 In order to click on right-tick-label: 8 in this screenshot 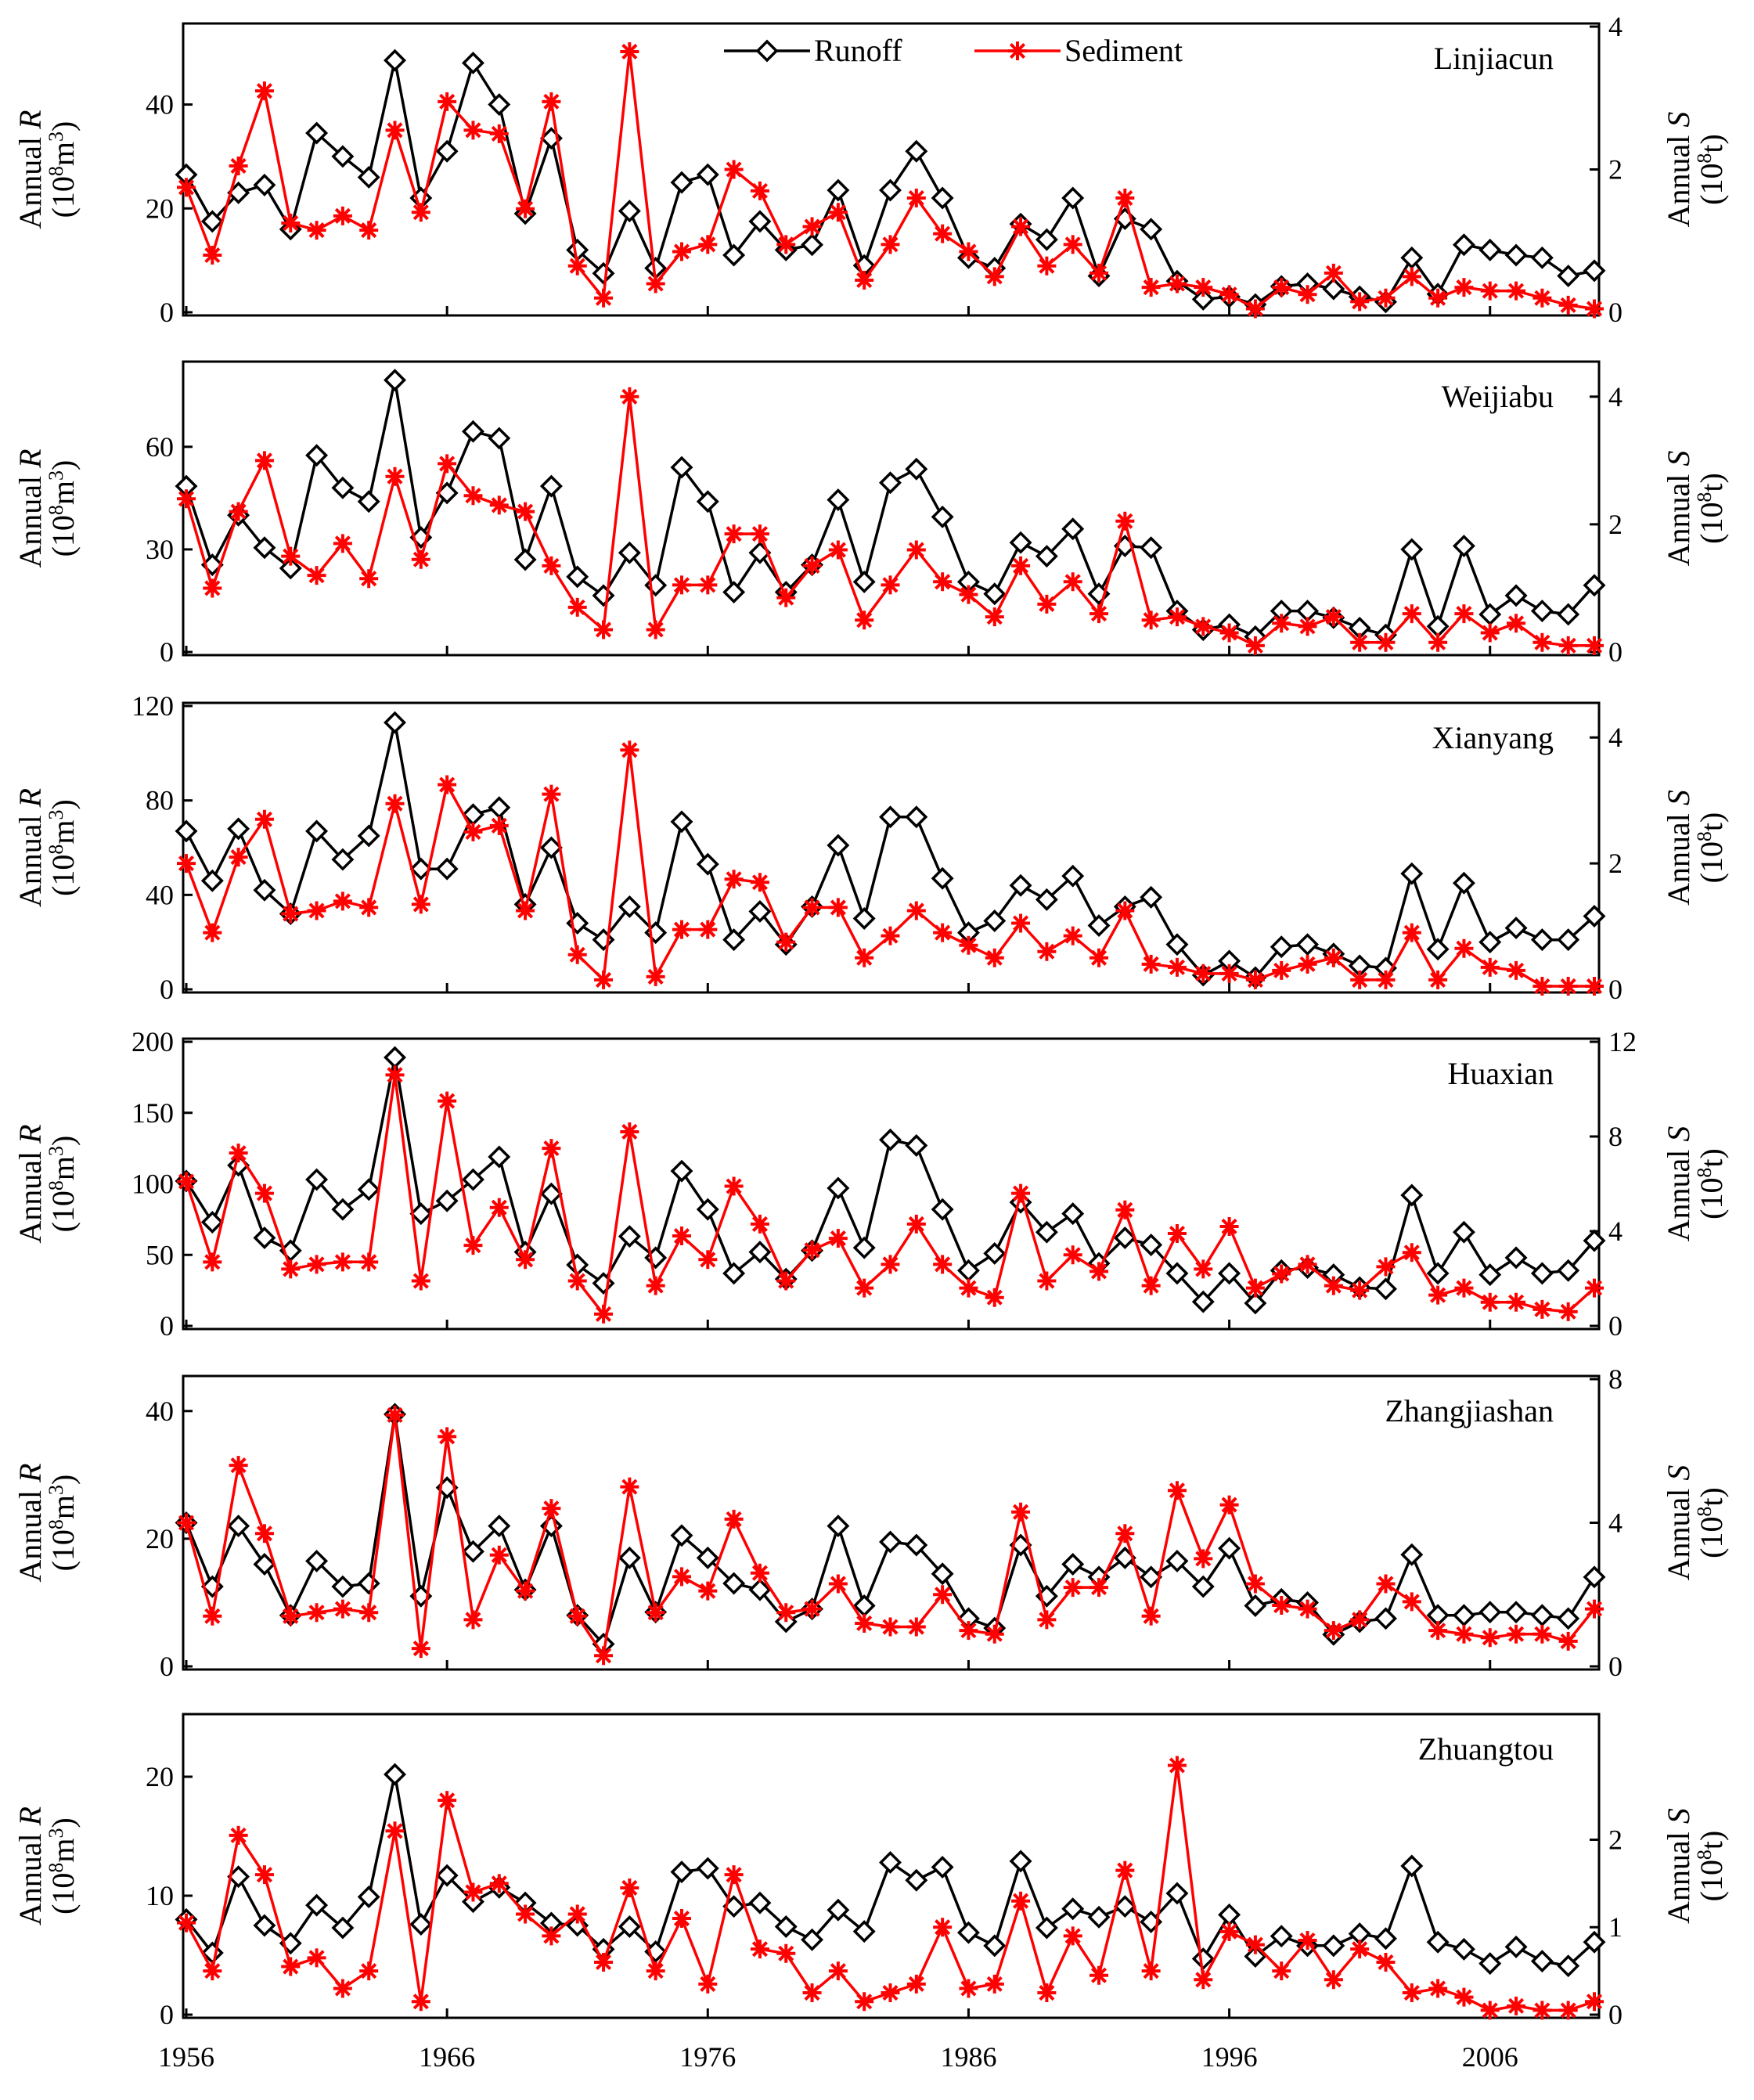, I will do `click(1615, 1379)`.